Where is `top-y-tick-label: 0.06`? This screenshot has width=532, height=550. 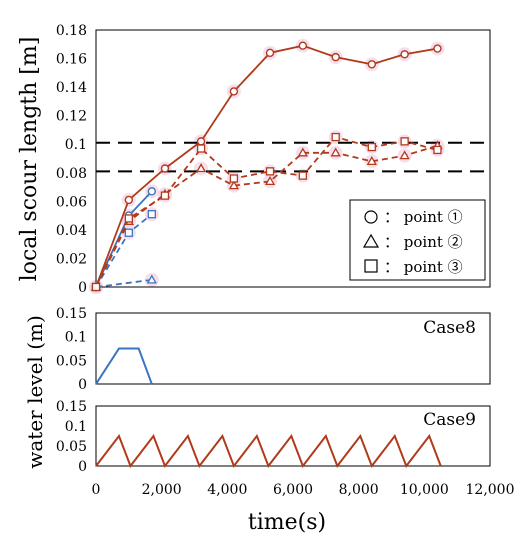 top-y-tick-label: 0.06 is located at coordinates (71, 202).